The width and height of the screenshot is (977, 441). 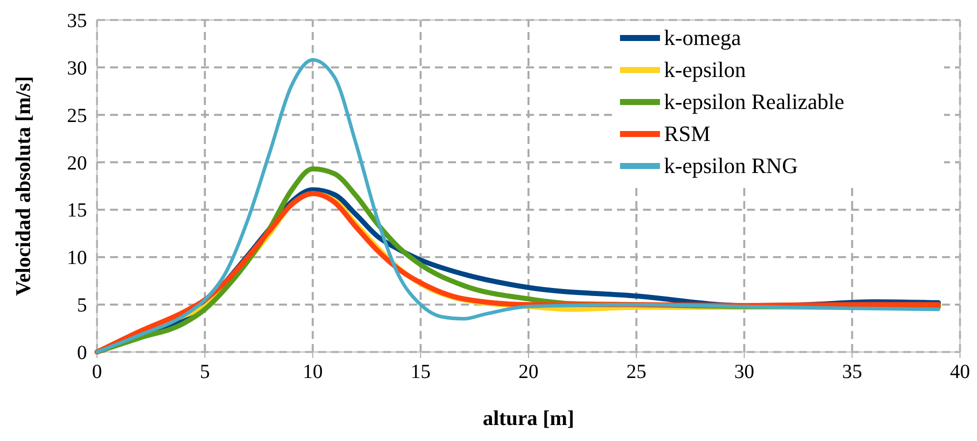 What do you see at coordinates (97, 372) in the screenshot?
I see `x-tick-label: 0` at bounding box center [97, 372].